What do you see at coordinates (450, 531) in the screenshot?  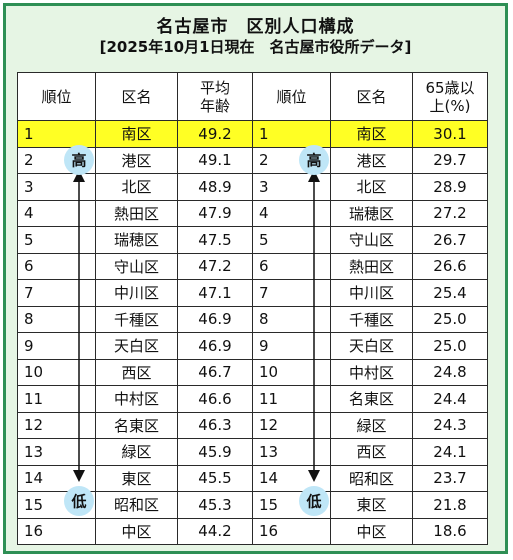 I see `over65-cell: 18.6` at bounding box center [450, 531].